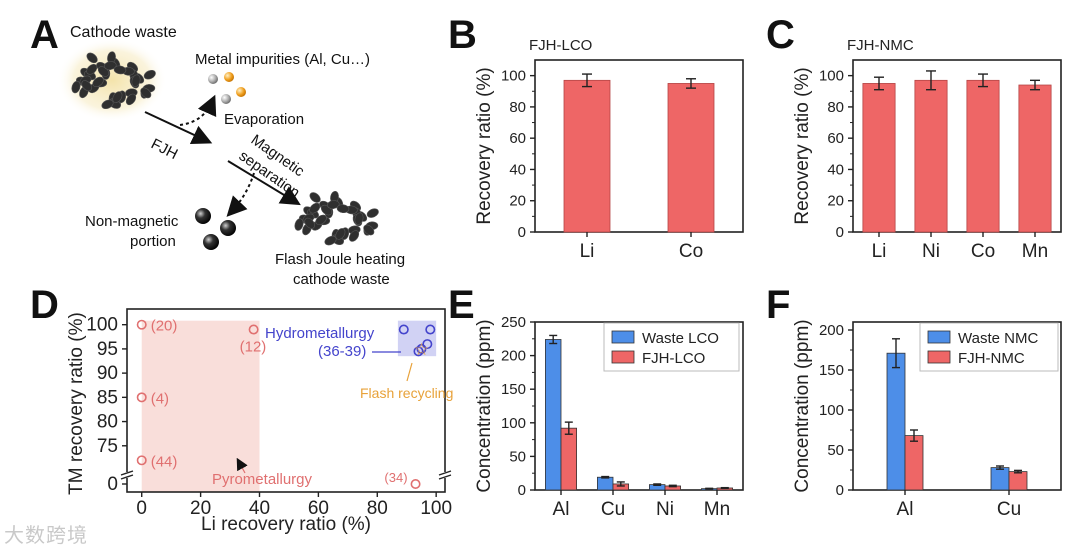 This screenshot has height=554, width=1080. What do you see at coordinates (802, 405) in the screenshot?
I see `y-axis-label: Concentration (ppm)` at bounding box center [802, 405].